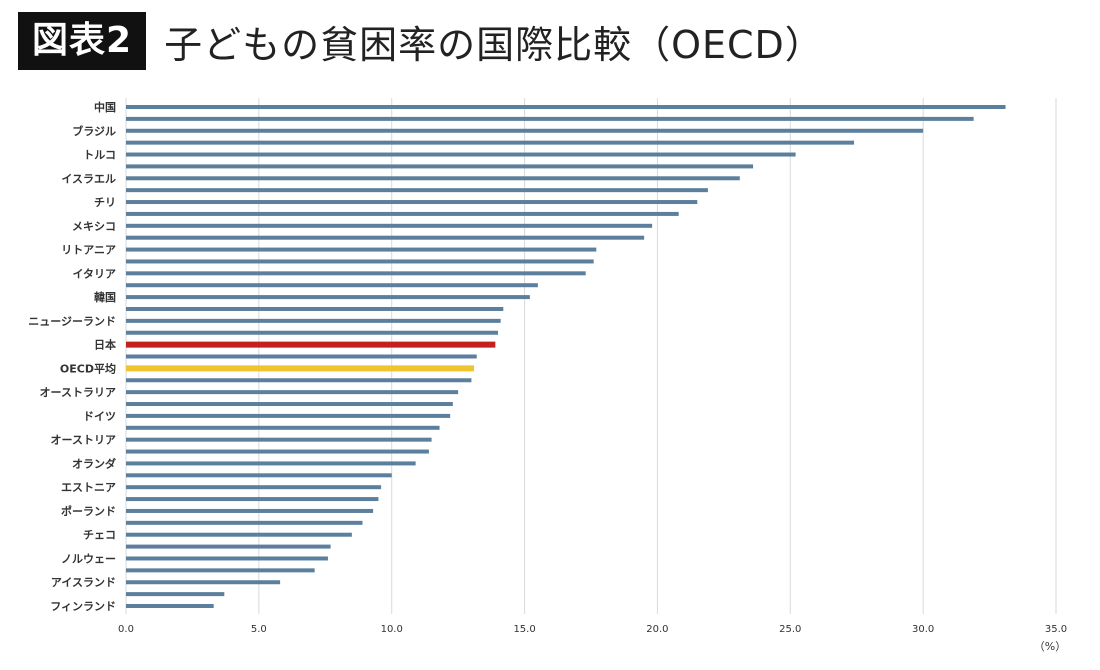 This screenshot has width=1100, height=670. I want to click on category-label: アイスランド, so click(83, 582).